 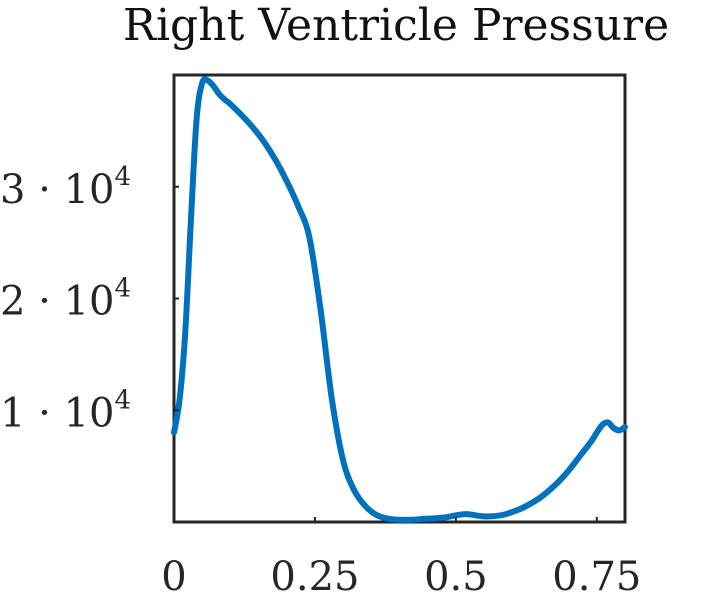 I want to click on y-tick-label: 3 · 104, so click(x=65, y=187).